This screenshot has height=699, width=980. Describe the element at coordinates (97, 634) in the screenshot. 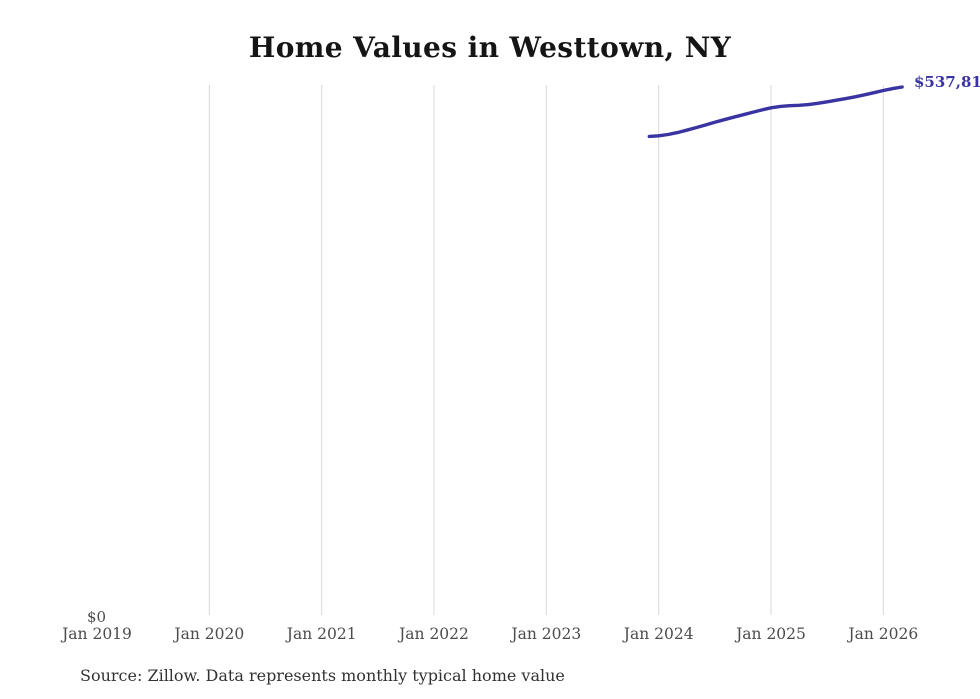

I see `x-axis-label-jan-2019: Jan 2019` at that location.